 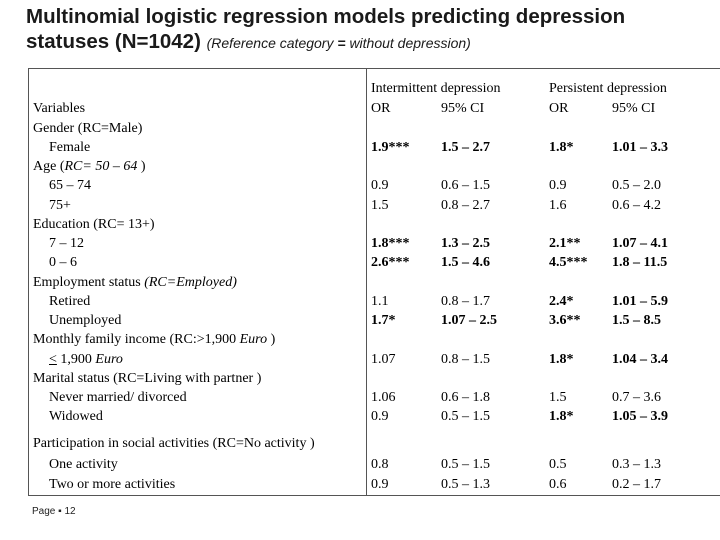 I want to click on per-ci-value: 0.2 – 1.7, so click(x=636, y=484).